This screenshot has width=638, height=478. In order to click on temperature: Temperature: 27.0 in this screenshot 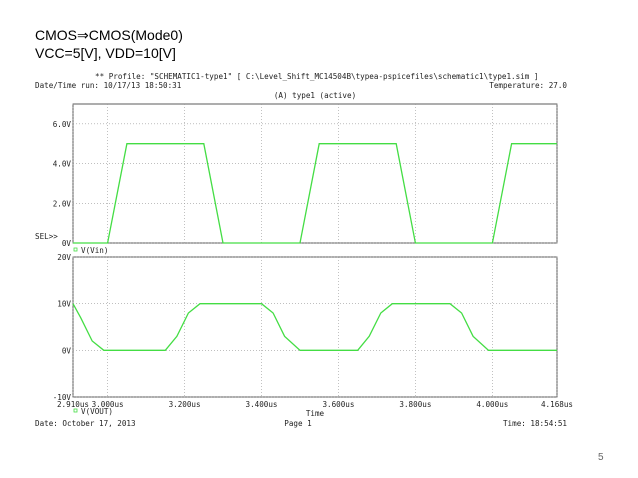, I will do `click(528, 85)`.